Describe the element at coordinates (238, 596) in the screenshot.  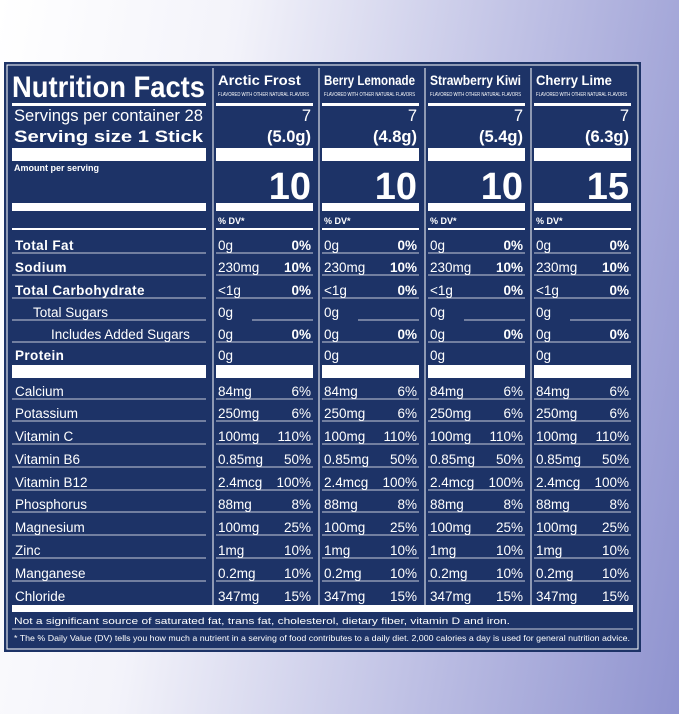
I see `amount: 347mg` at that location.